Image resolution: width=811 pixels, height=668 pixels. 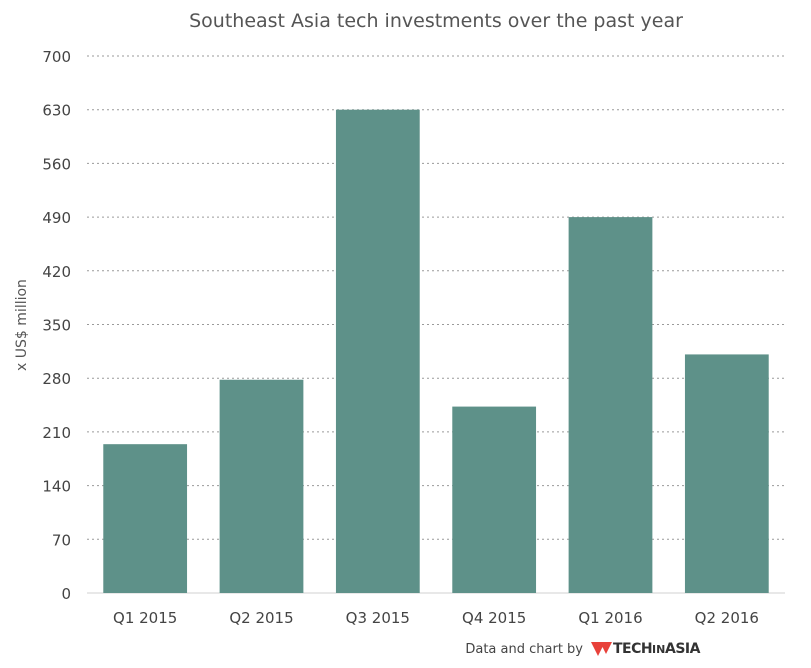 What do you see at coordinates (261, 618) in the screenshot?
I see `x-tick-label: Q2 2015` at bounding box center [261, 618].